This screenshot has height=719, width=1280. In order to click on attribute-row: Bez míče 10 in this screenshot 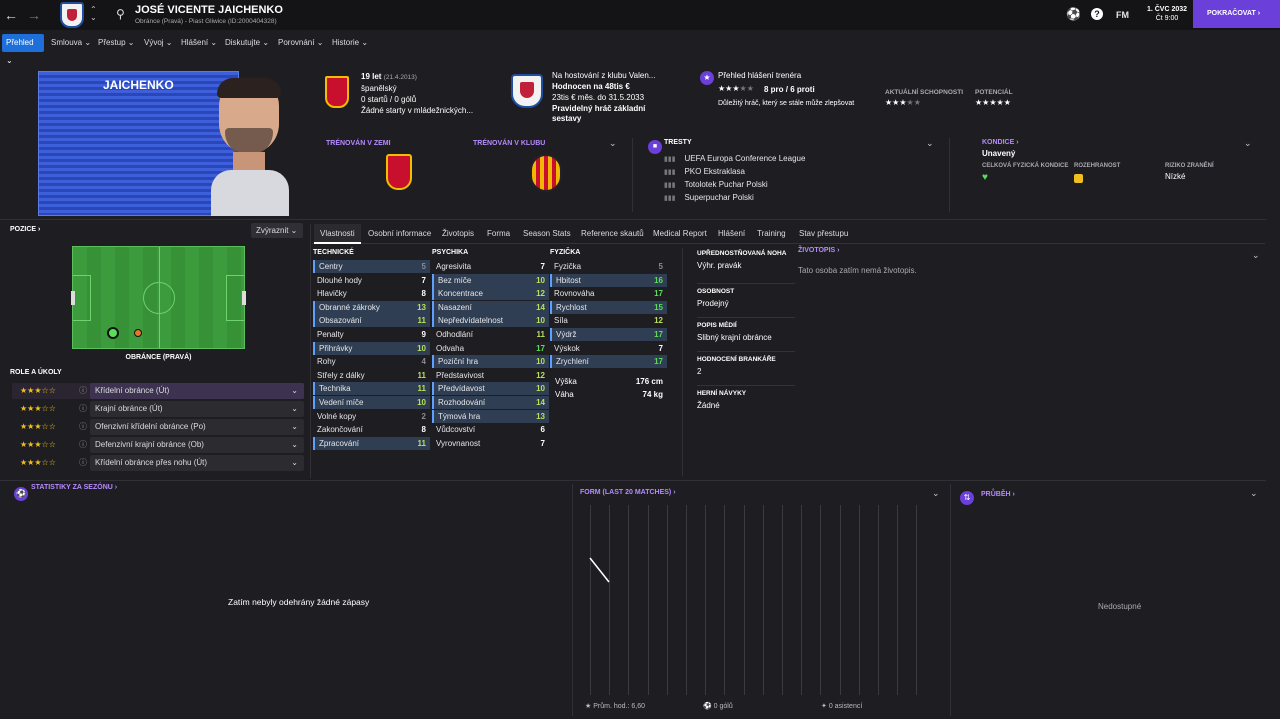, I will do `click(490, 280)`.